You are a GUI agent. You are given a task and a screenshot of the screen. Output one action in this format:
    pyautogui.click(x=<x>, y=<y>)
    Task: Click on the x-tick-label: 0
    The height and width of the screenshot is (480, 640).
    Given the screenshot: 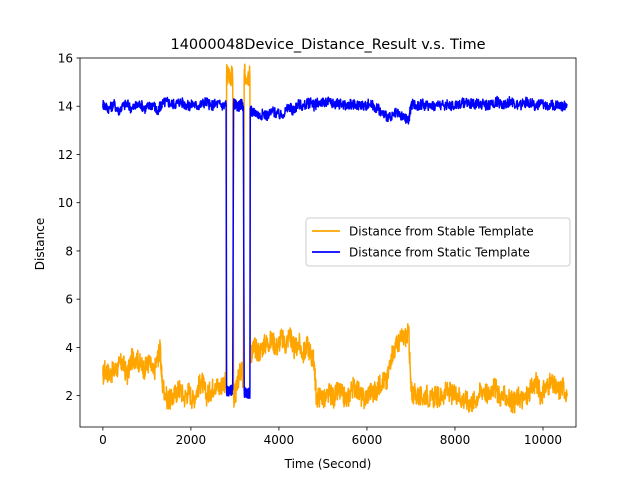 What is the action you would take?
    pyautogui.click(x=103, y=440)
    